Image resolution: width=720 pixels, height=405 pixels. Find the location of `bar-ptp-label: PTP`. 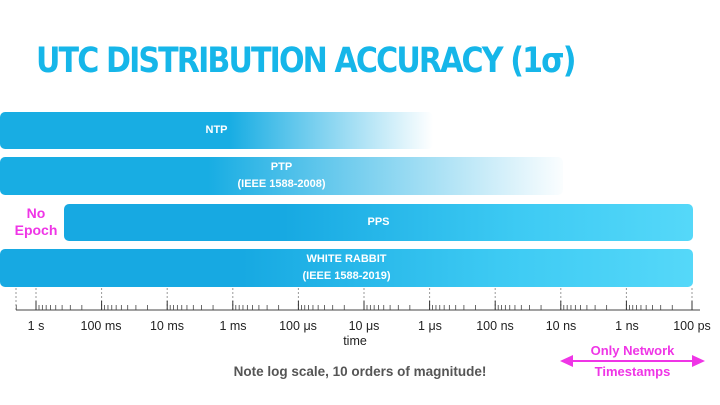

bar-ptp-label: PTP is located at coordinates (281, 167).